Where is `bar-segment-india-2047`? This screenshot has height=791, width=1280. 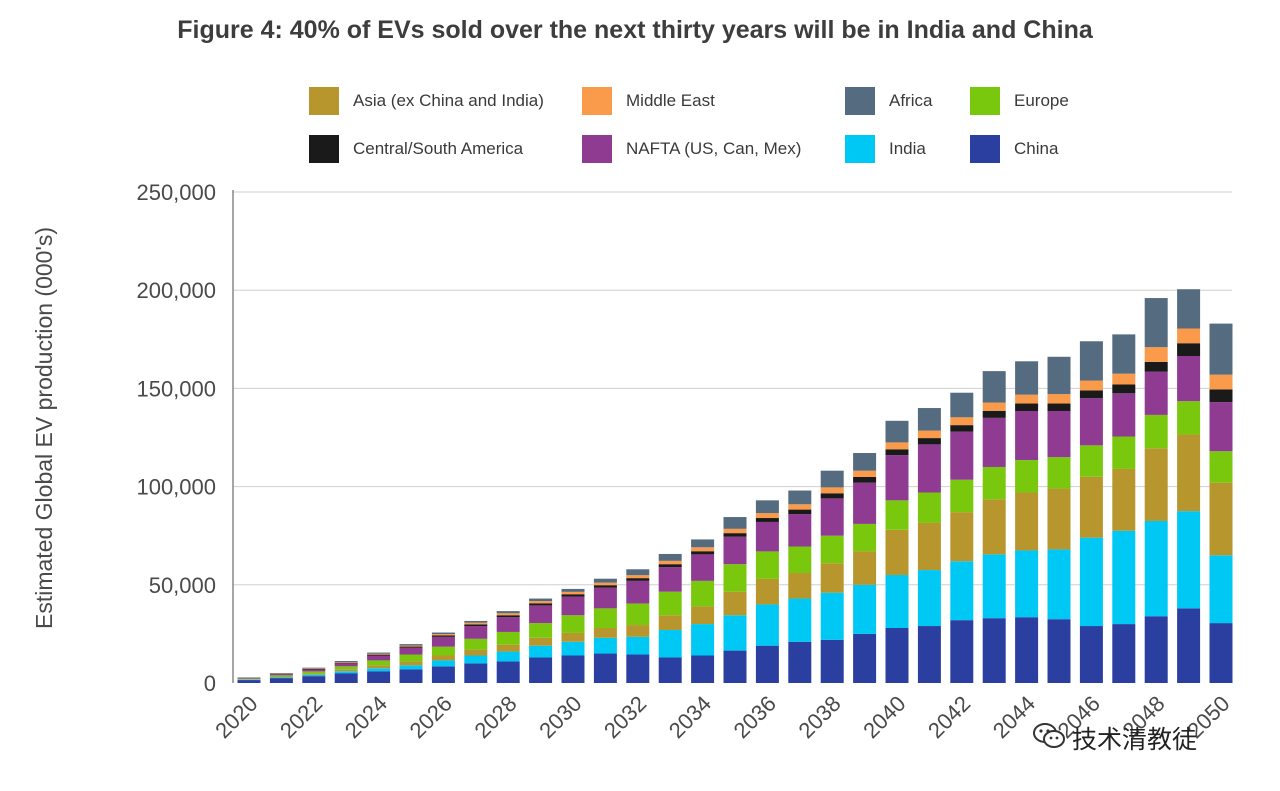 bar-segment-india-2047 is located at coordinates (1124, 577).